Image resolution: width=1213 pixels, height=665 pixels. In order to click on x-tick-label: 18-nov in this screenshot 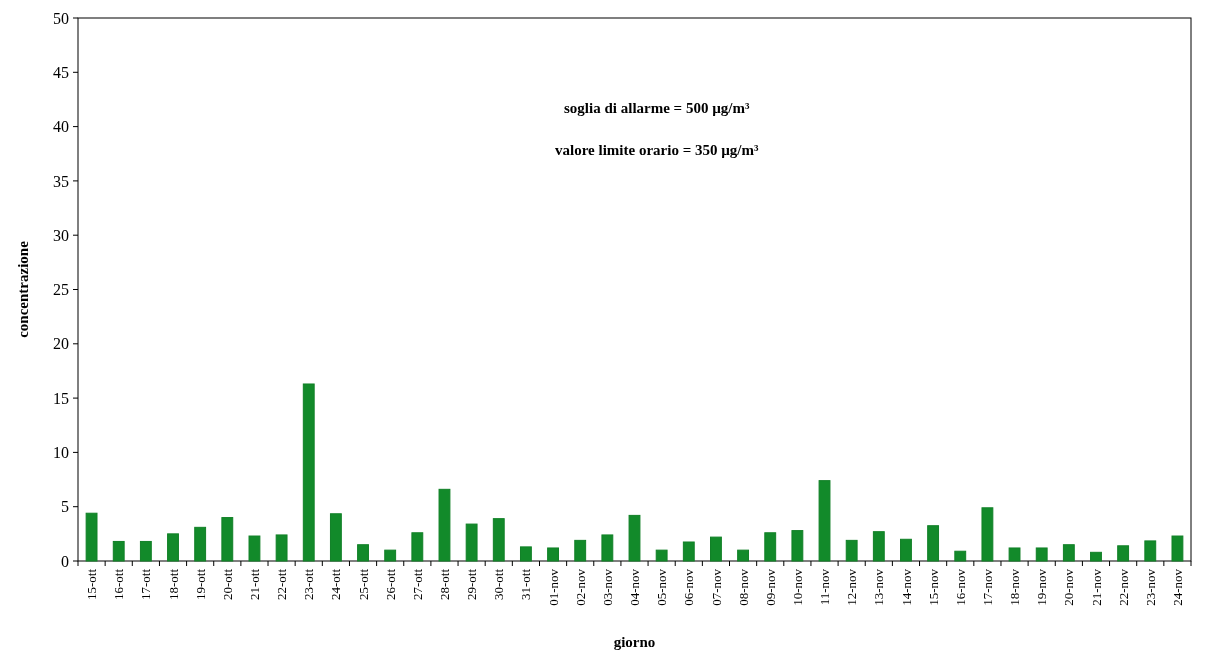, I will do `click(1015, 587)`.